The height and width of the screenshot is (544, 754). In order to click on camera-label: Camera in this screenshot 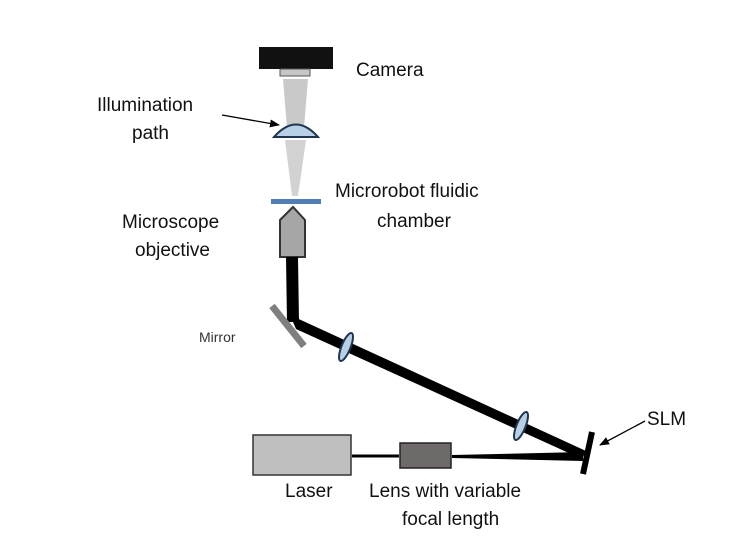, I will do `click(390, 70)`.